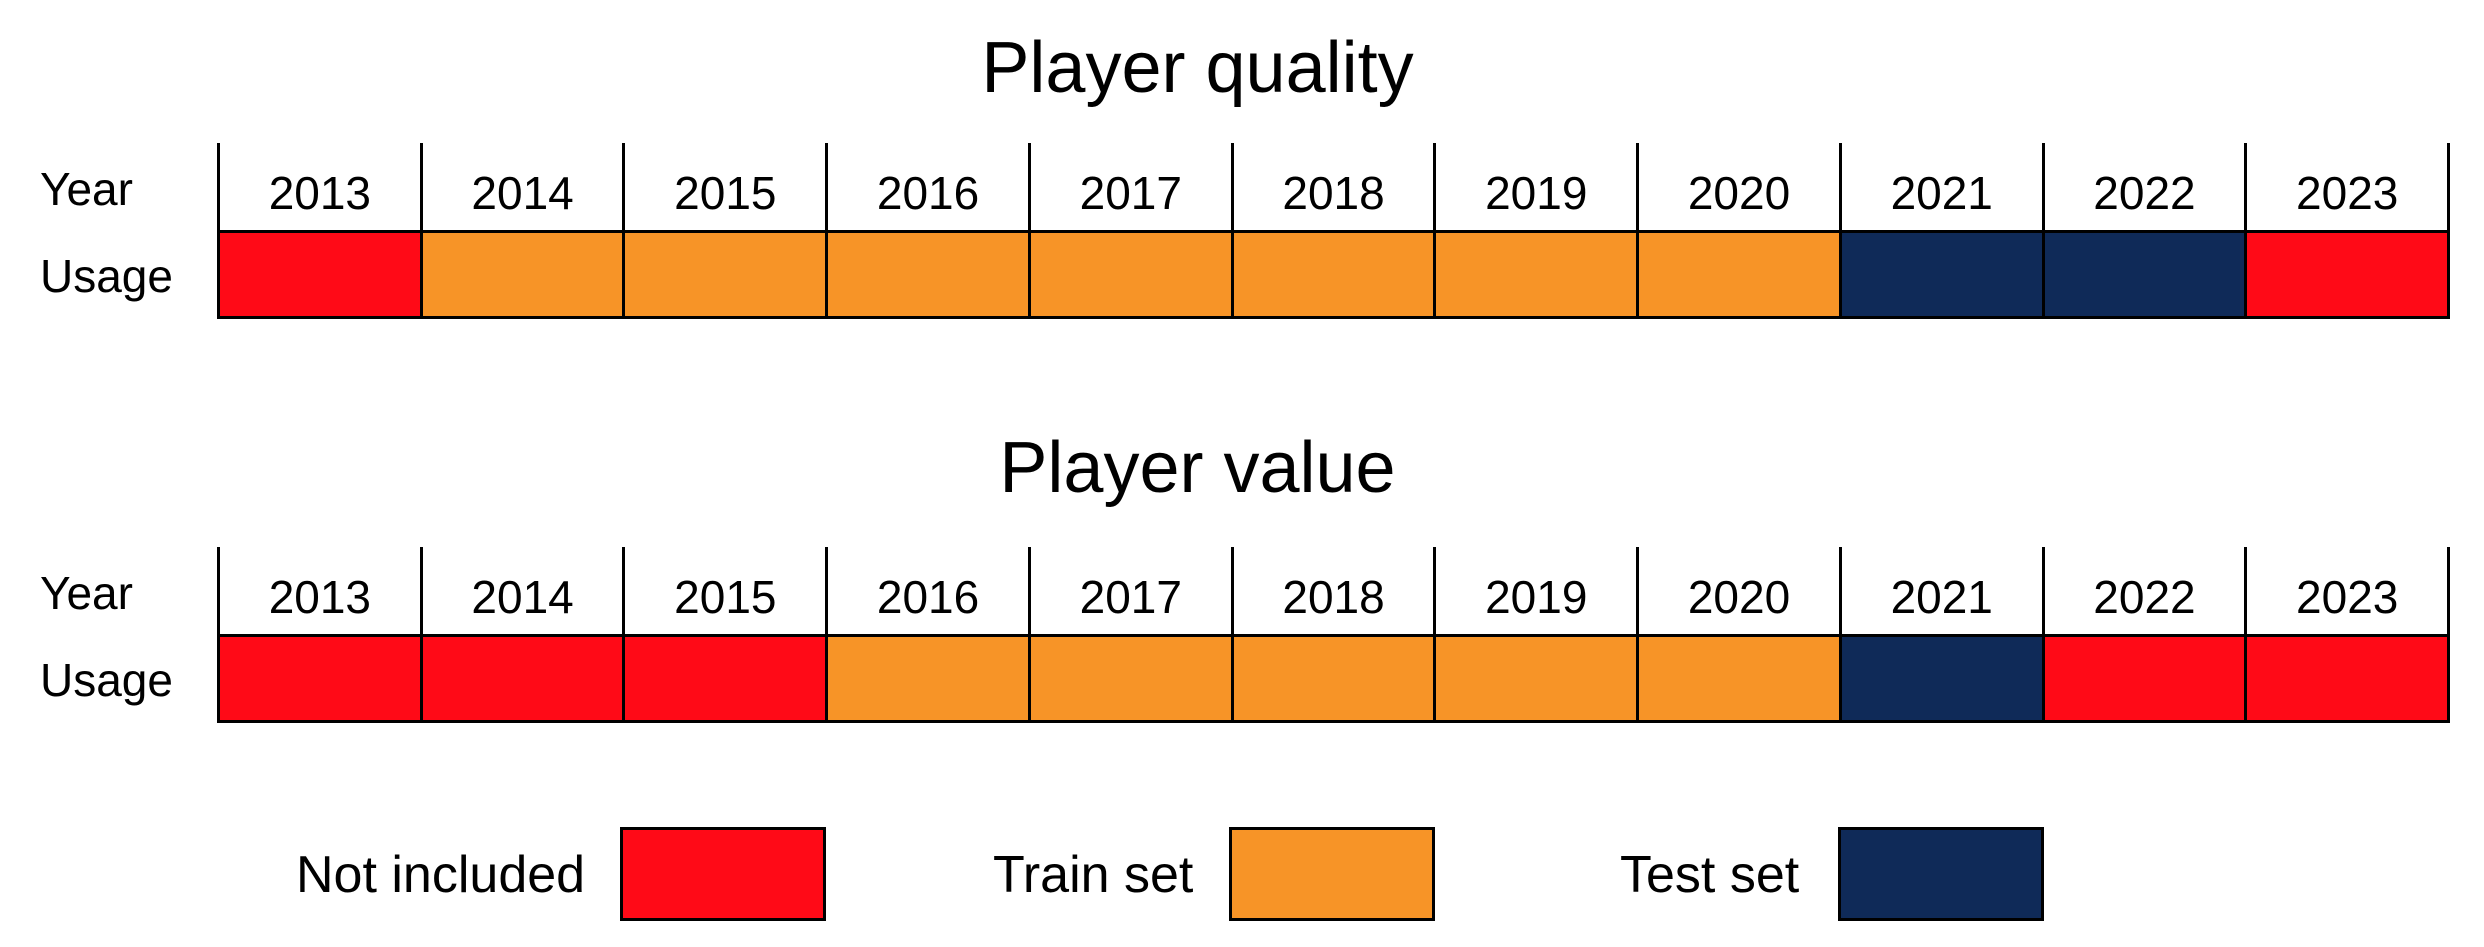  I want to click on panel-title-player-quality: Player quality, so click(1197, 68).